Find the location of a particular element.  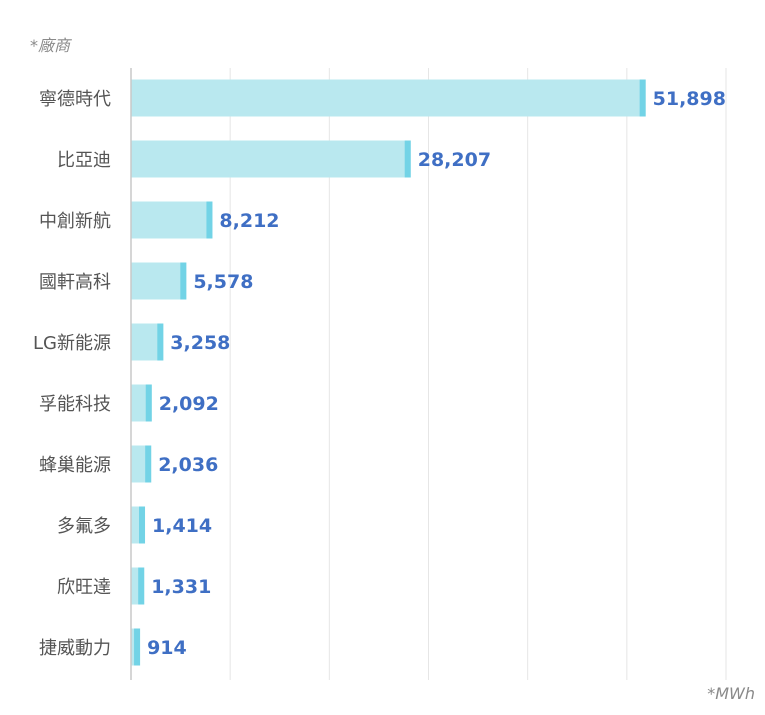

value-label-9: 914 is located at coordinates (167, 648).